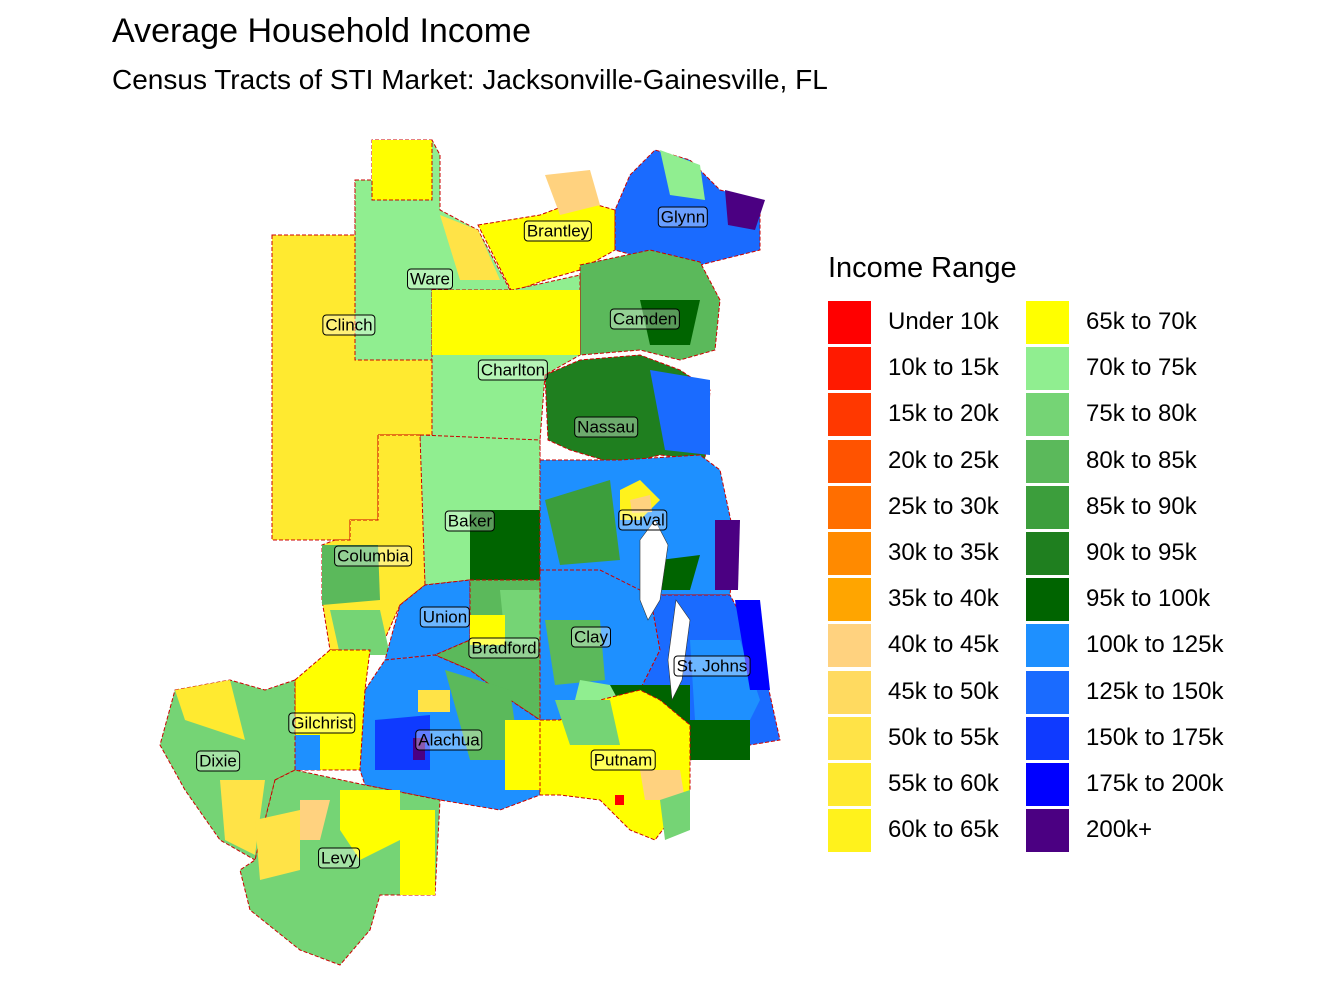 This screenshot has width=1344, height=1008. Describe the element at coordinates (1141, 414) in the screenshot. I see `legend-label: 75k to 80k` at that location.